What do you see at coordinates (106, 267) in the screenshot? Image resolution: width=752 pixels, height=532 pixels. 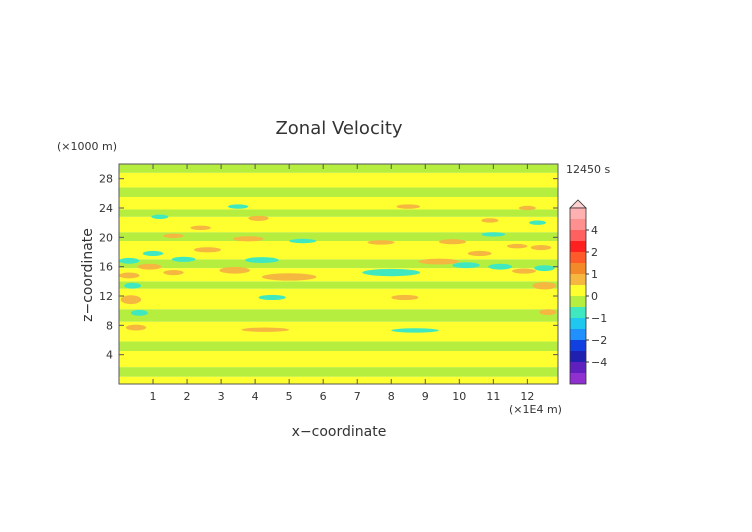 I see `y-tick-label: 16` at bounding box center [106, 267].